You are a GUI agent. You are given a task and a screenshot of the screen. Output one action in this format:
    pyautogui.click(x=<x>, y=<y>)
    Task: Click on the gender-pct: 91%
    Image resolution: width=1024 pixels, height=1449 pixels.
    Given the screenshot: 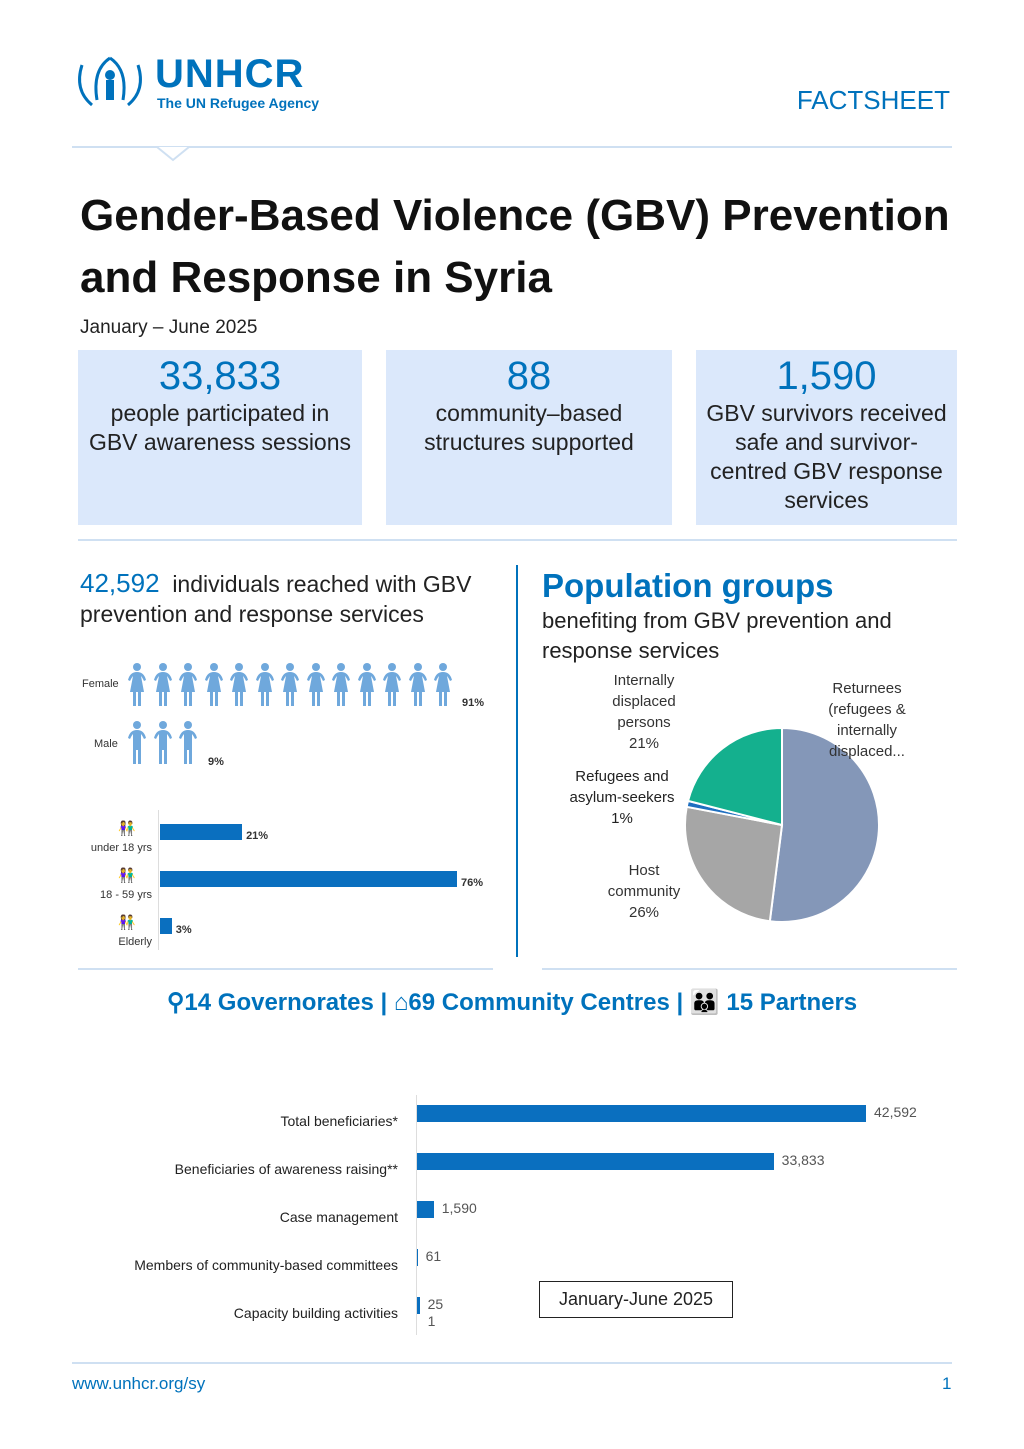 What is the action you would take?
    pyautogui.click(x=473, y=703)
    